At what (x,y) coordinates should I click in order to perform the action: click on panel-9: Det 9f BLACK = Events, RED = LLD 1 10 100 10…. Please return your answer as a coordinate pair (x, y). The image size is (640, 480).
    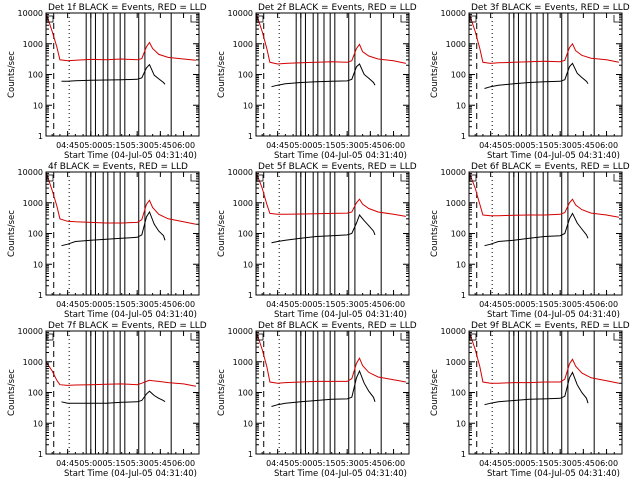
    Looking at the image, I should click on (530, 400).